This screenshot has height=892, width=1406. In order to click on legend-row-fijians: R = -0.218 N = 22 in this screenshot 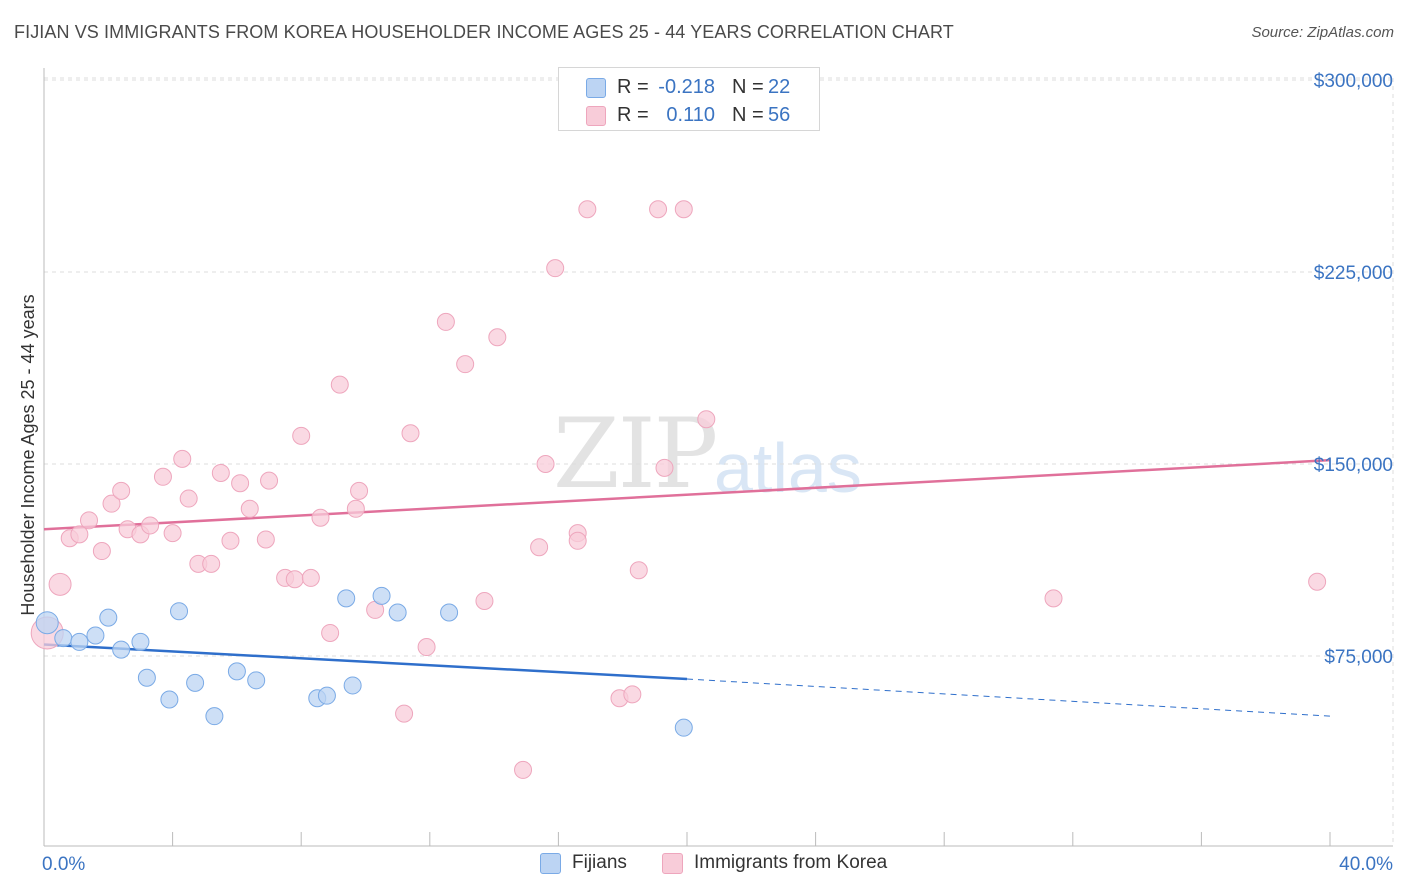, I will do `click(689, 88)`.